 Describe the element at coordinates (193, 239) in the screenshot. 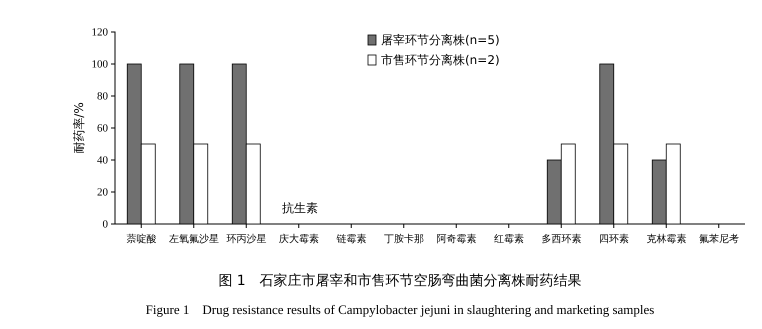

I see `x-tick-label: 左氧氟沙星` at that location.